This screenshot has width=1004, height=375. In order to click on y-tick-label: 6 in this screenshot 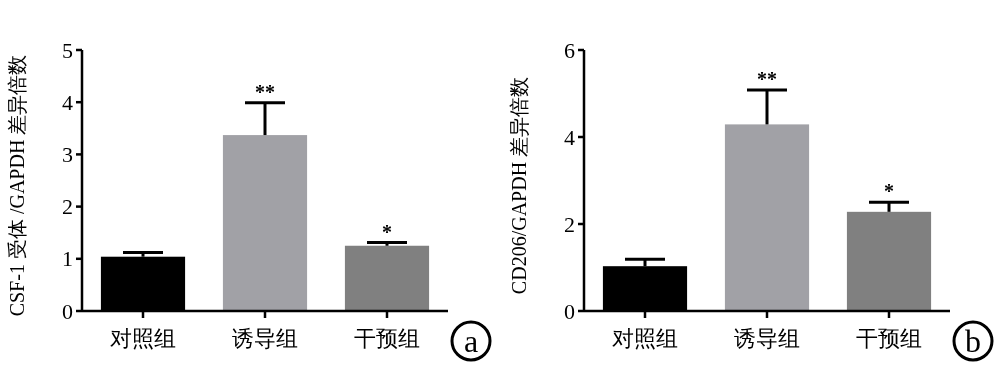, I will do `click(569, 50)`.